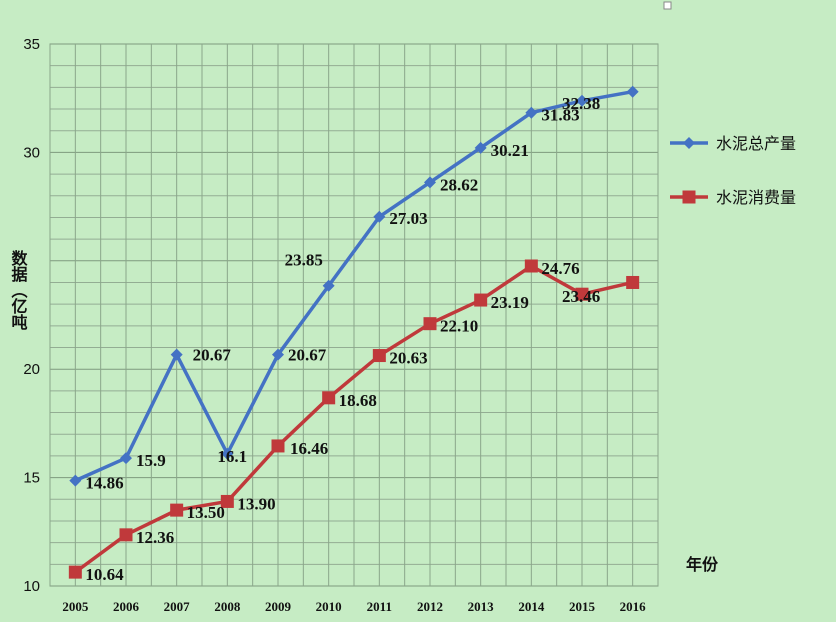 The height and width of the screenshot is (622, 836). I want to click on y-tick-label: 35, so click(31, 44).